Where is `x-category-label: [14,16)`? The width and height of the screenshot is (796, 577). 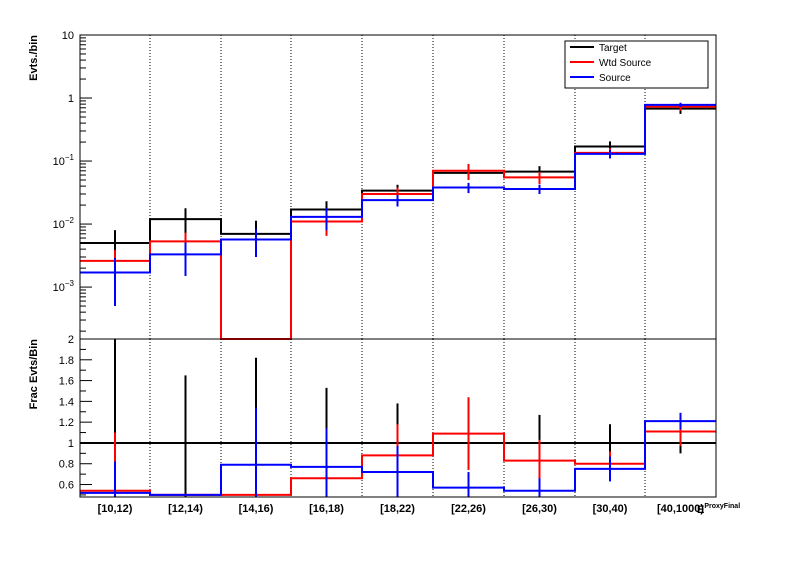 x-category-label: [14,16) is located at coordinates (256, 509).